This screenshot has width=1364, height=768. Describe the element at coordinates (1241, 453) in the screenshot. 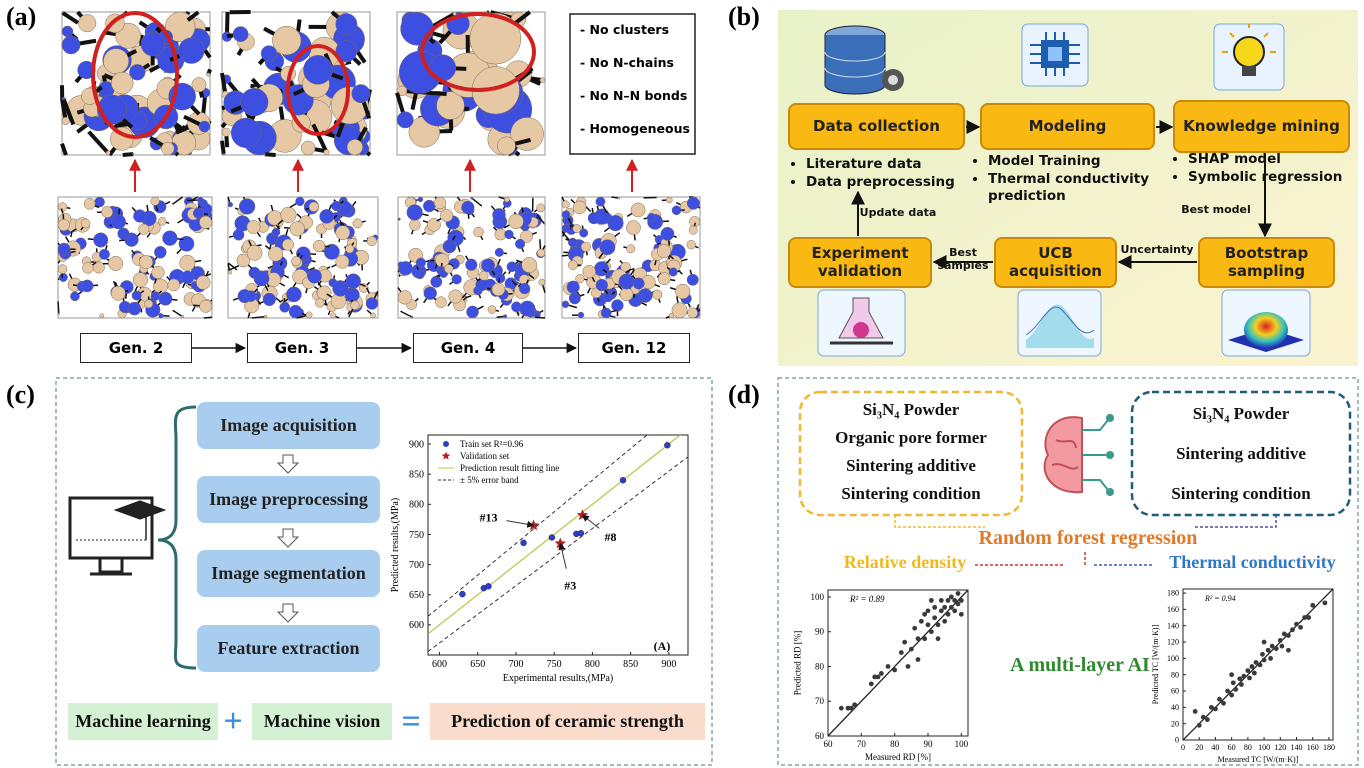

I see `input-box-right` at that location.